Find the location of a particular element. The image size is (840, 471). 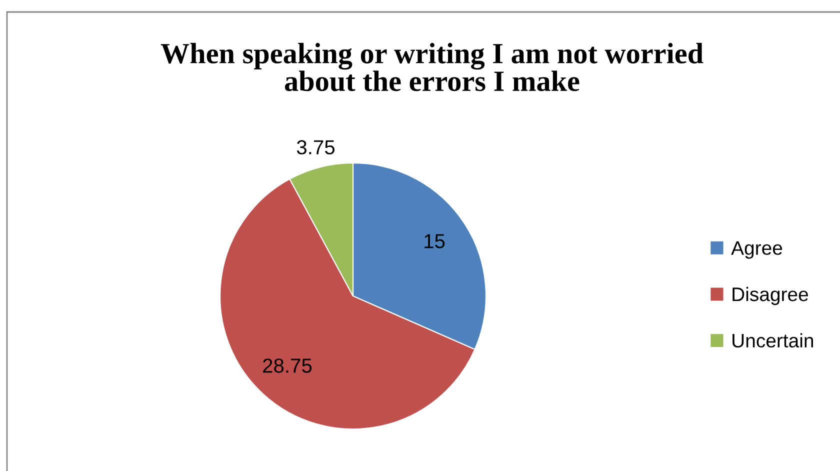

legend-label: Disagree is located at coordinates (770, 296).